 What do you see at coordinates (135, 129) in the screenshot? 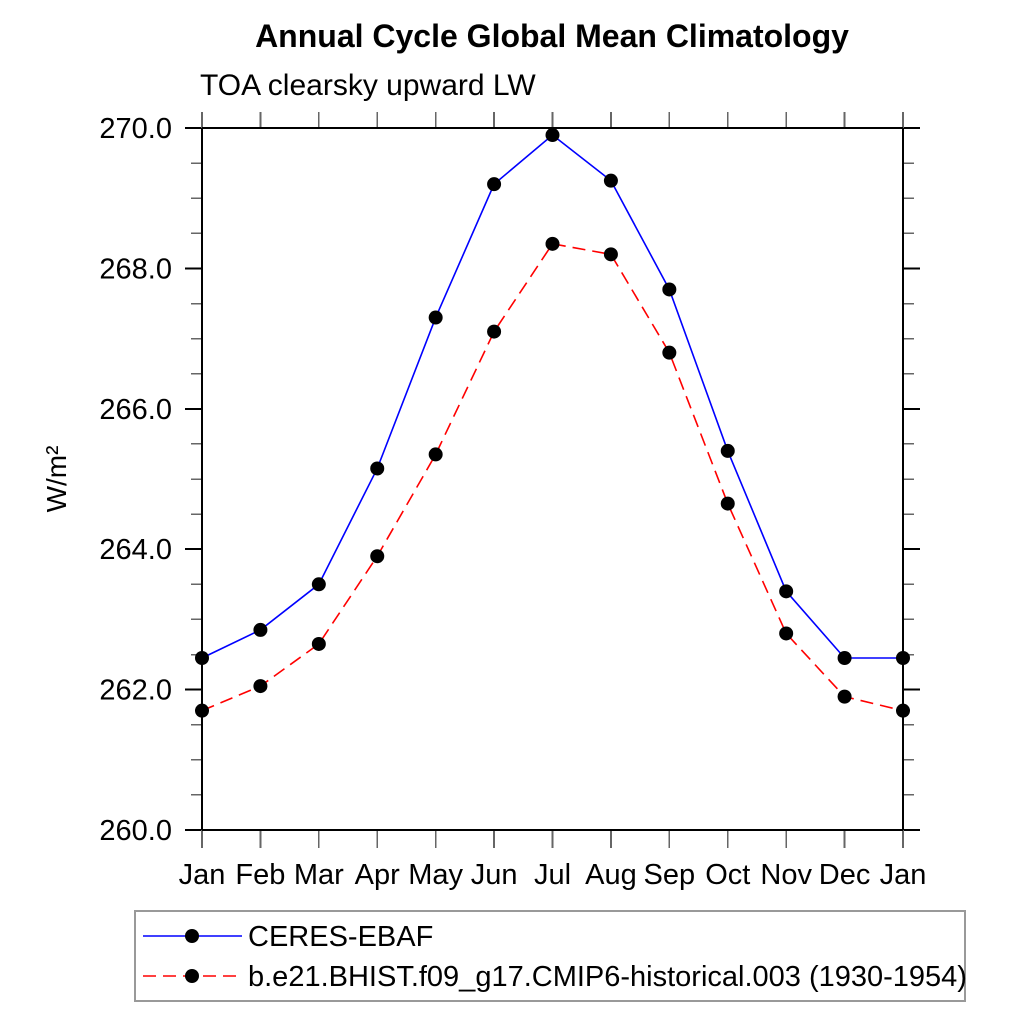
I see `y-tick-label: 270.0` at bounding box center [135, 129].